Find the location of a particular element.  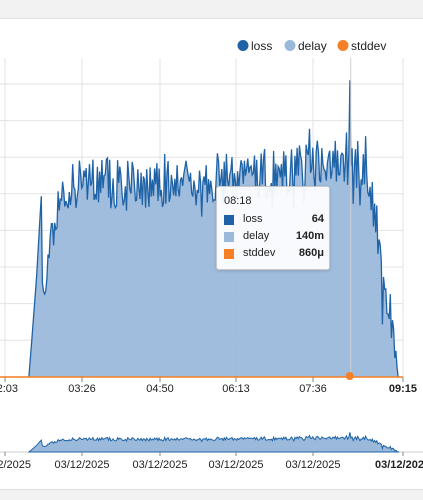

navigator-series is located at coordinates (213, 442).